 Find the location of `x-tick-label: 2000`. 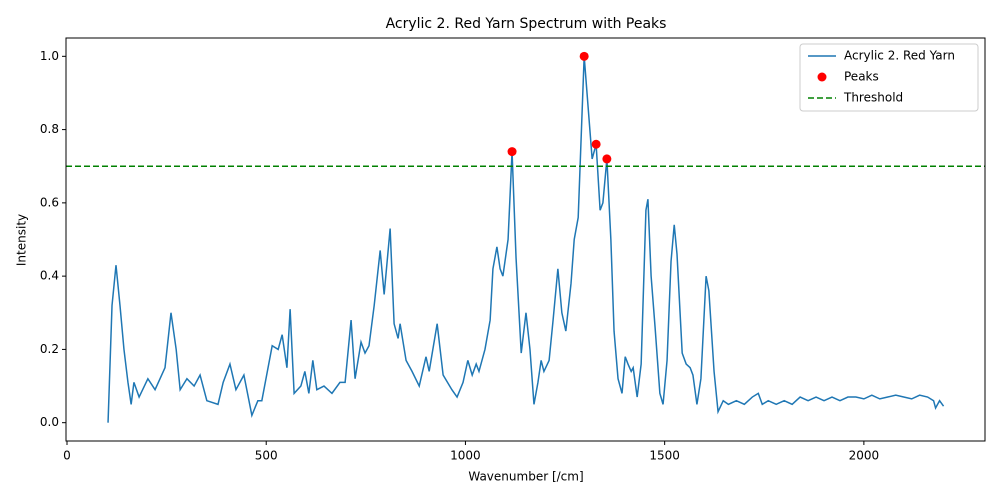

x-tick-label: 2000 is located at coordinates (864, 456).